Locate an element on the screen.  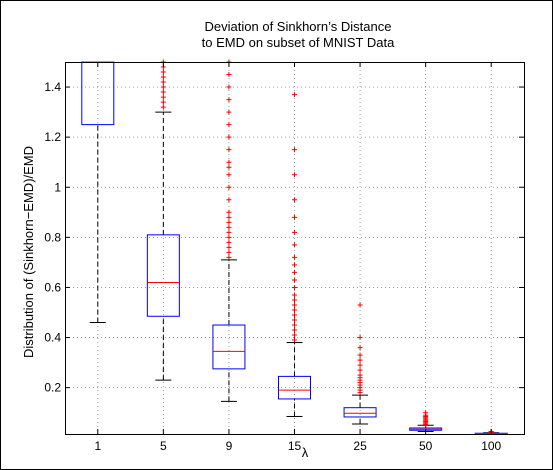
x-tick-label: 5 is located at coordinates (163, 446).